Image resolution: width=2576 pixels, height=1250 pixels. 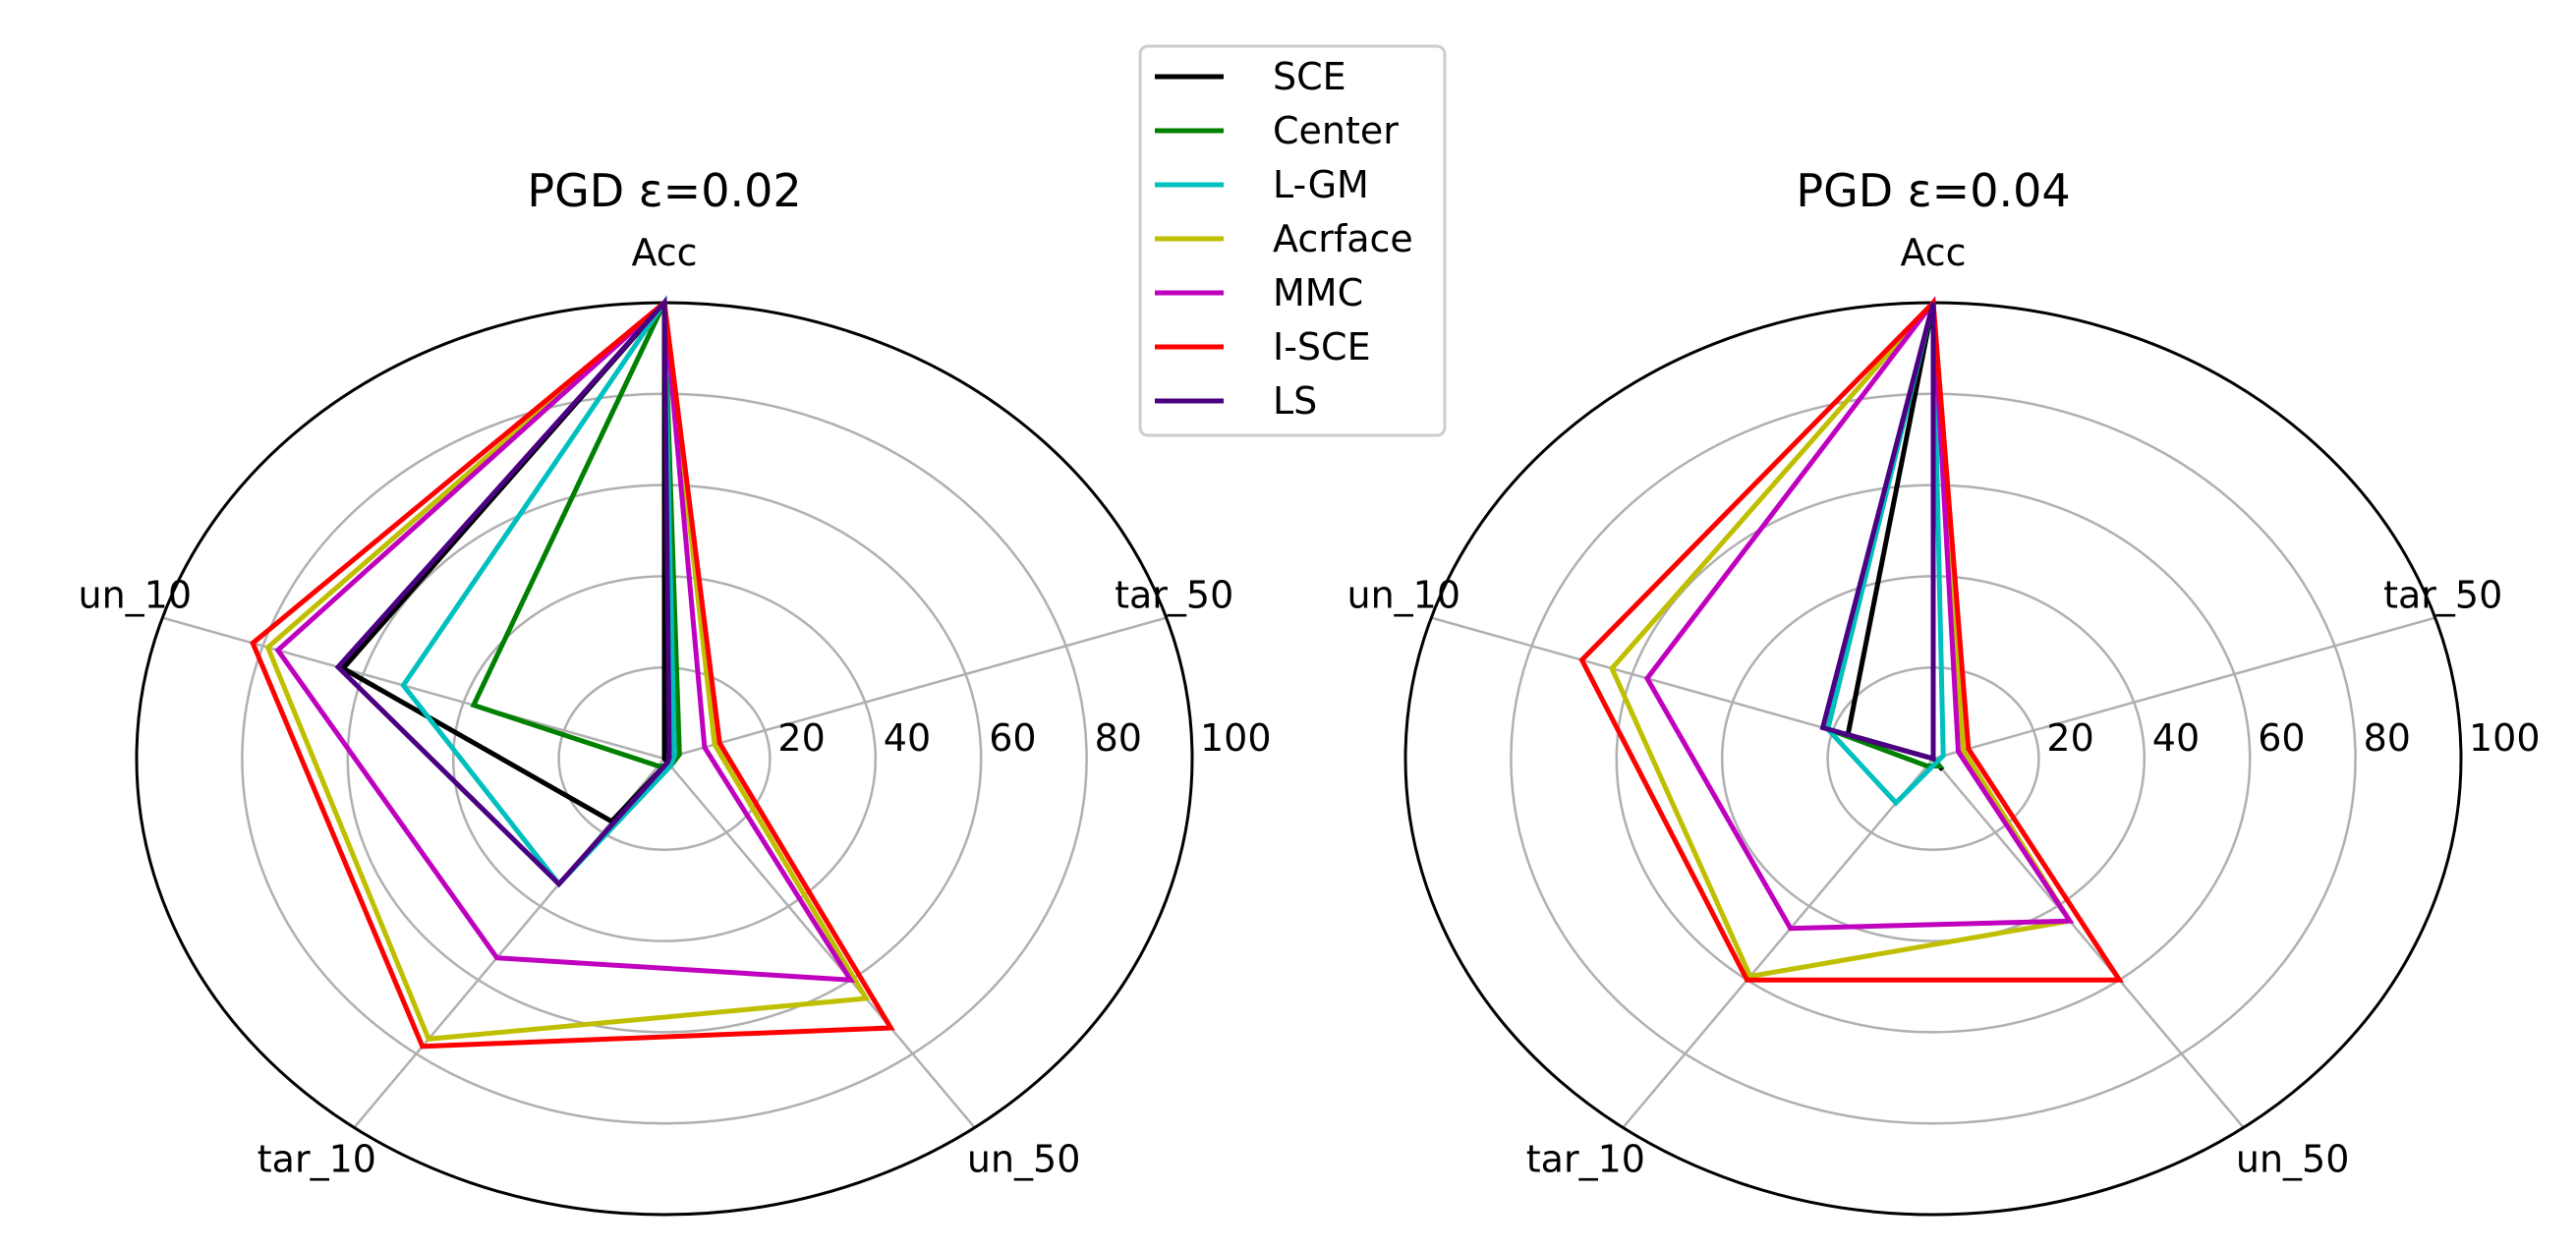 I want to click on series-i-sce, so click(x=1851, y=640).